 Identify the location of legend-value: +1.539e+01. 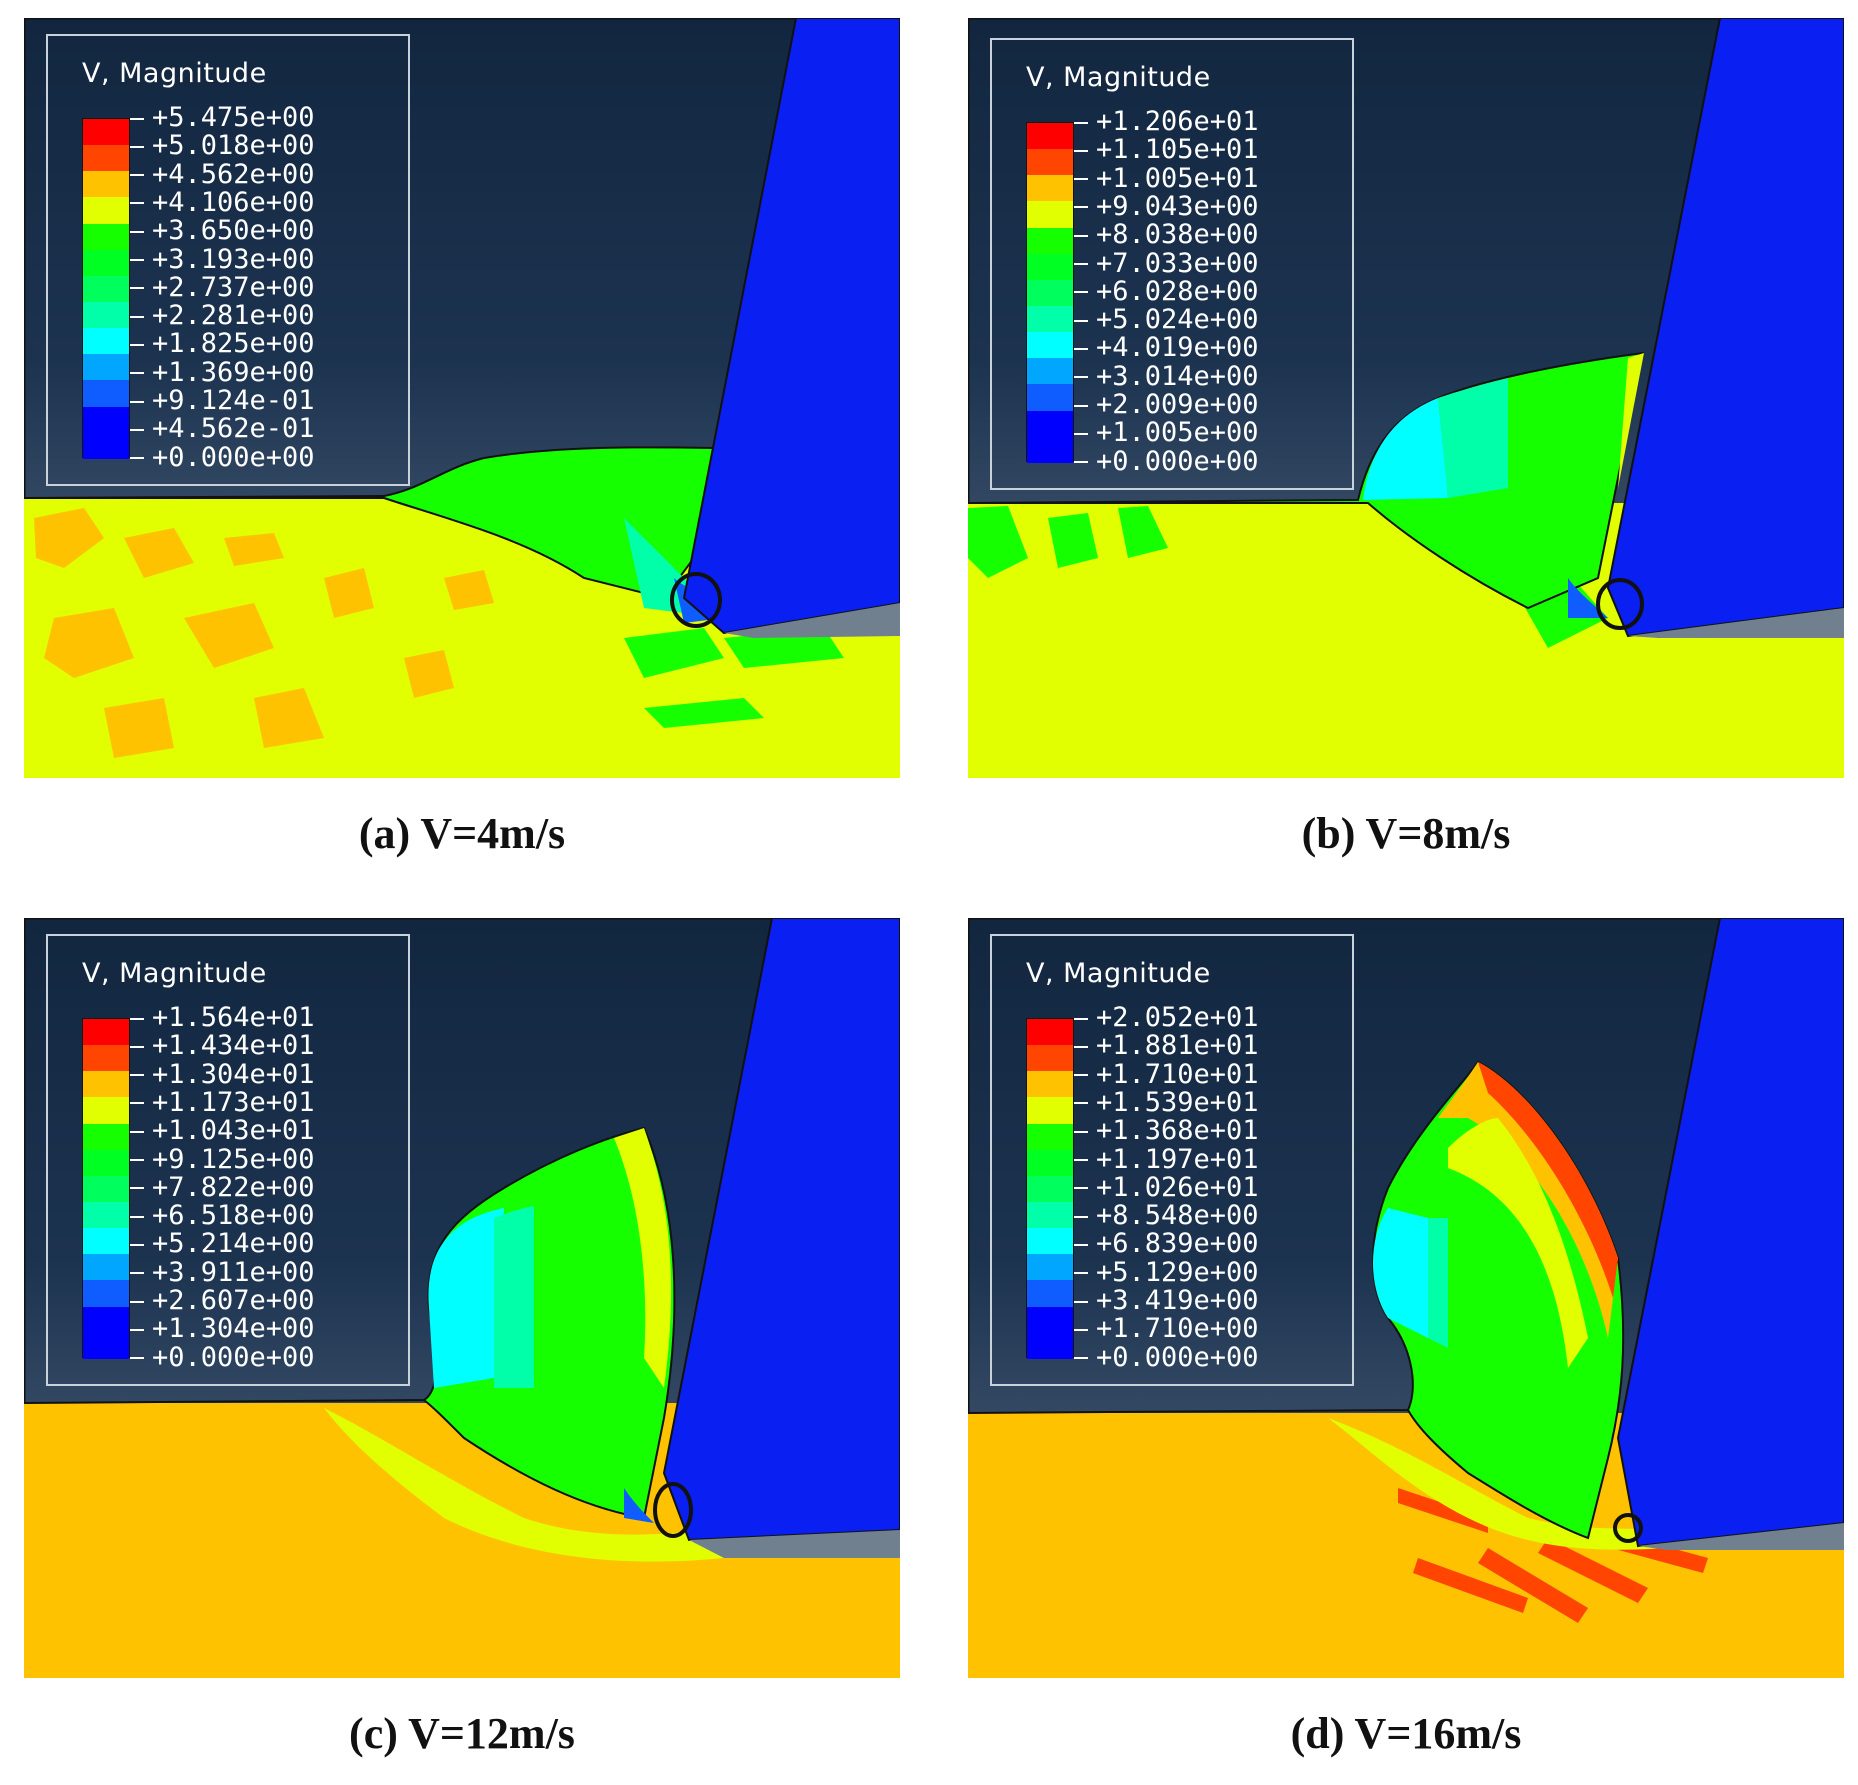
(1166, 1102).